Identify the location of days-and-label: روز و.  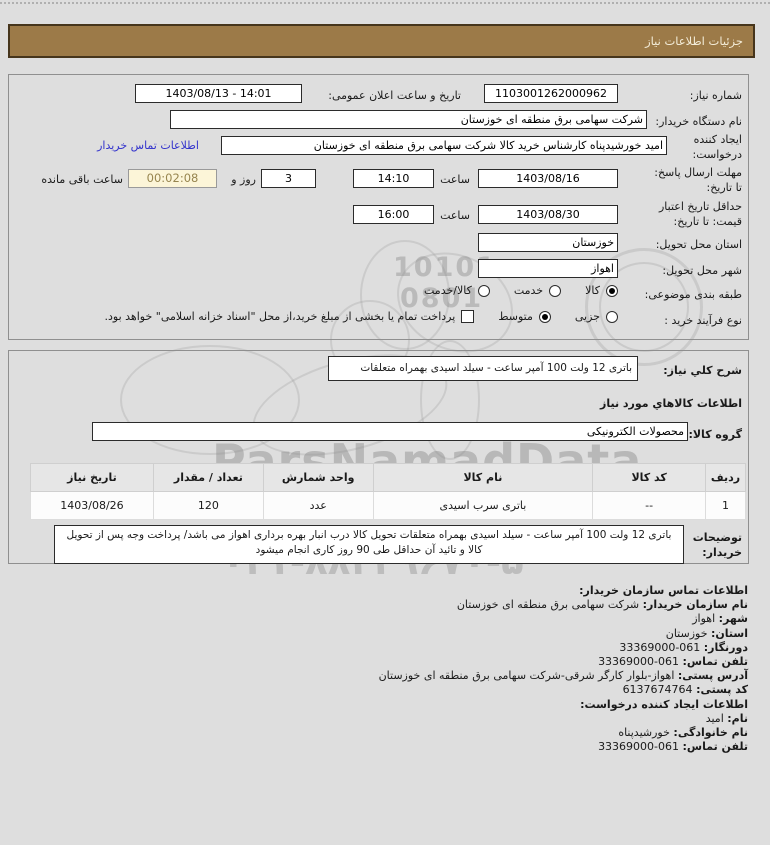
(243, 179).